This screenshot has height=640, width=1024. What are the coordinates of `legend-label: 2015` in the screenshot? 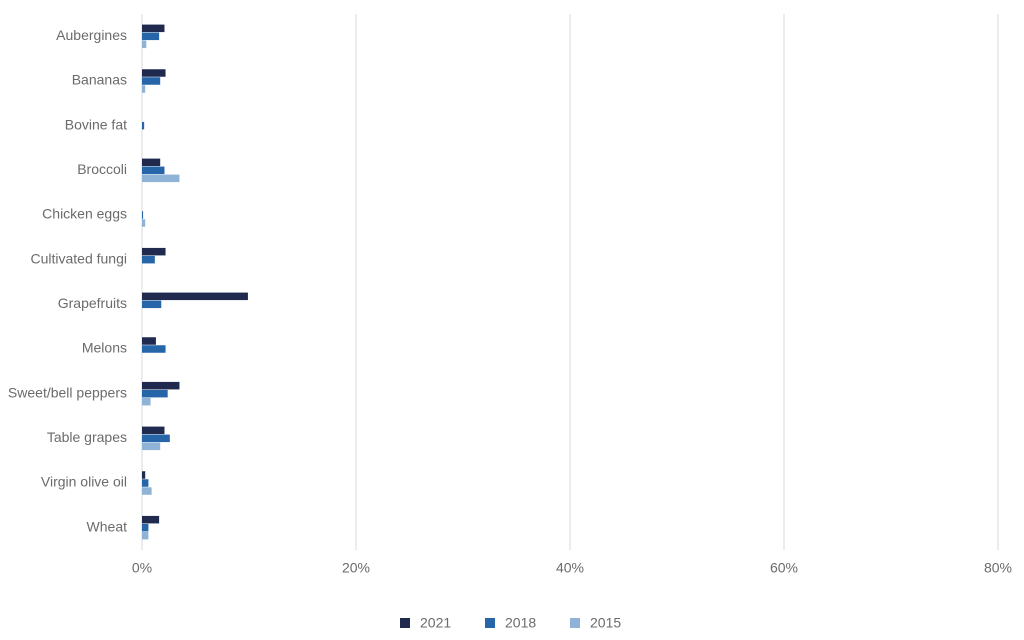 It's located at (605, 623).